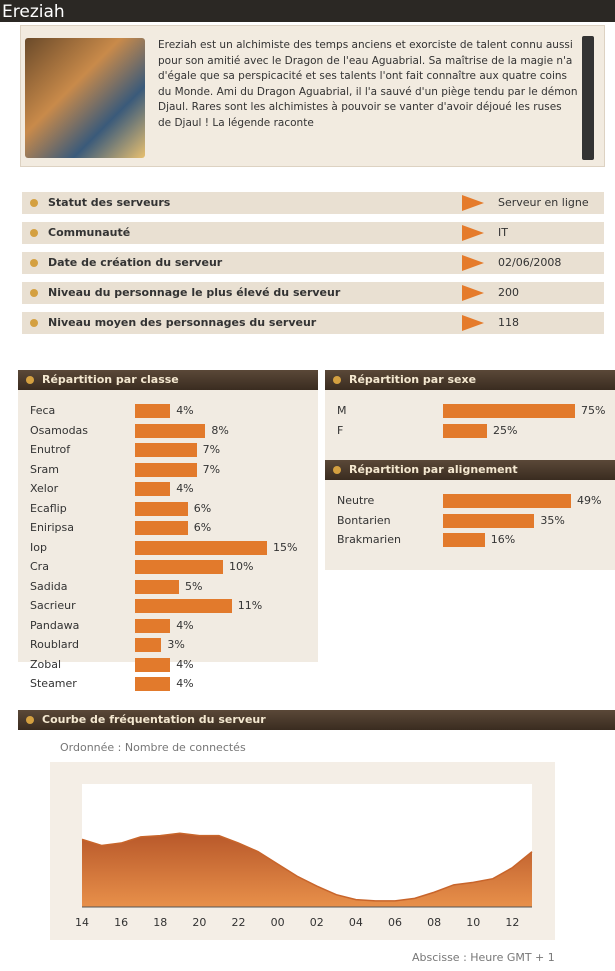 The image size is (615, 971). What do you see at coordinates (153, 747) in the screenshot?
I see `y-axis-label: Ordonnée : Nombre de connectés` at bounding box center [153, 747].